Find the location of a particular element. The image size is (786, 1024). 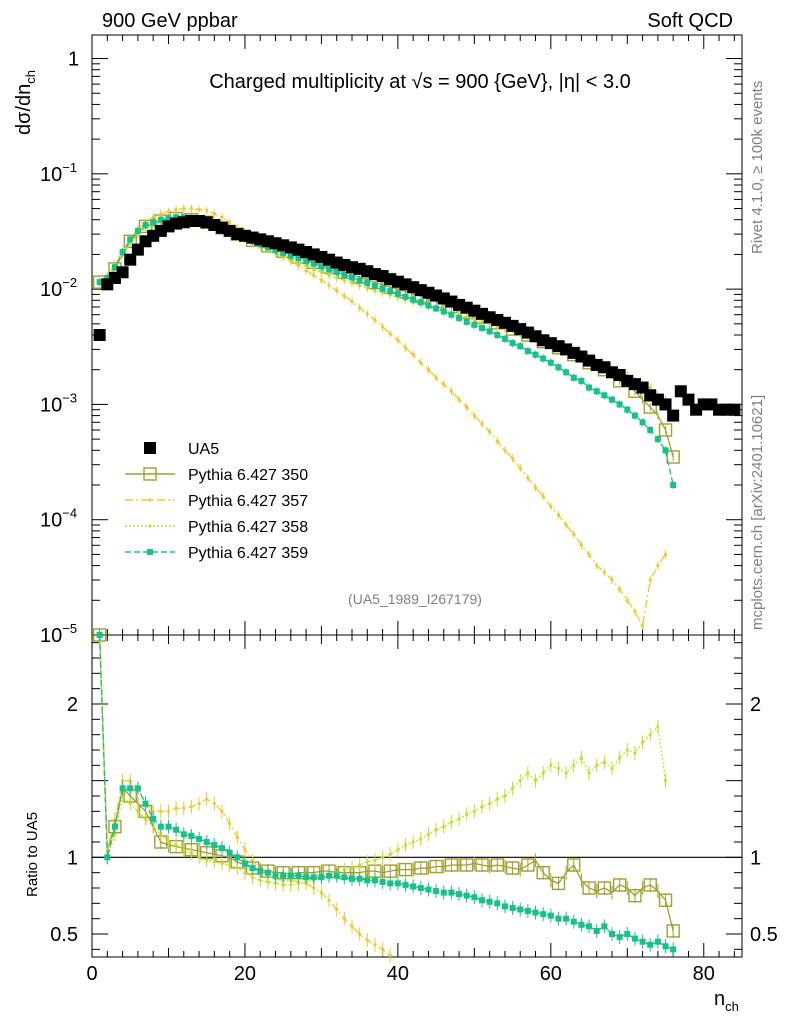

legend-label-pythia-6-427-350: Pythia 6.427 350 is located at coordinates (248, 475).